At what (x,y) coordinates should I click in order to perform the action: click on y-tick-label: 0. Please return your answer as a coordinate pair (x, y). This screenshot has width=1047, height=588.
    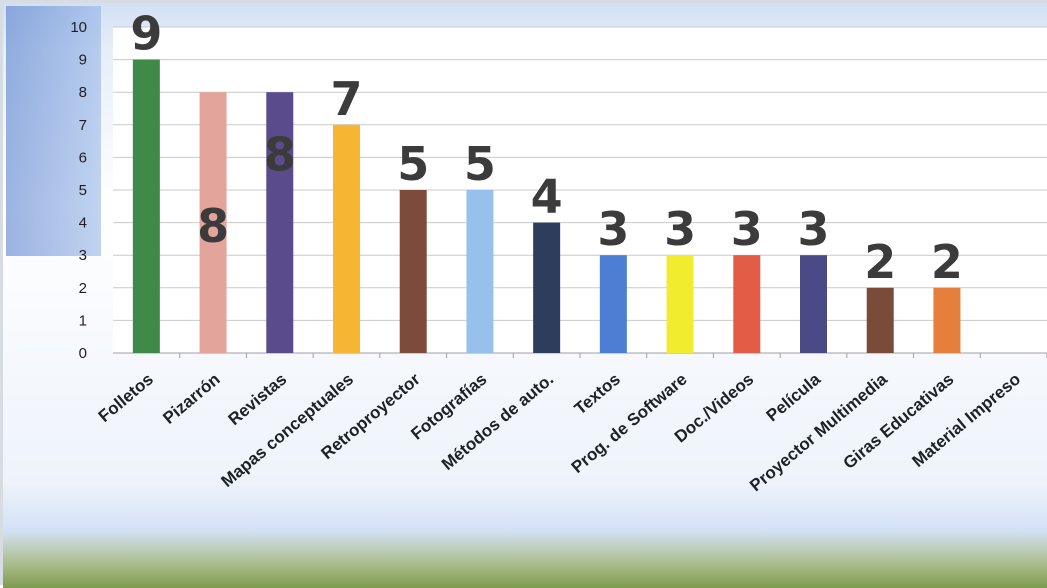
    Looking at the image, I should click on (83, 353).